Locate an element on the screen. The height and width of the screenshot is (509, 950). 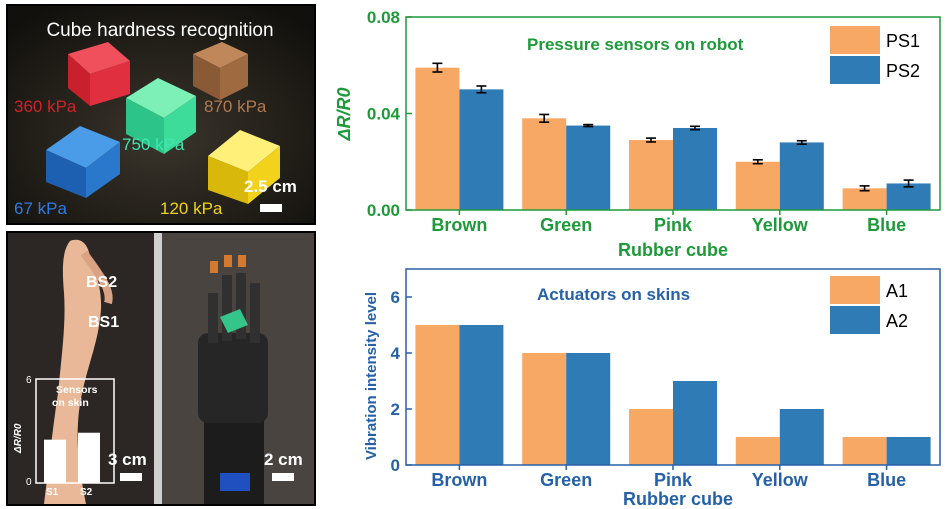
sensor-bs1-label: BS1 is located at coordinates (103, 322).